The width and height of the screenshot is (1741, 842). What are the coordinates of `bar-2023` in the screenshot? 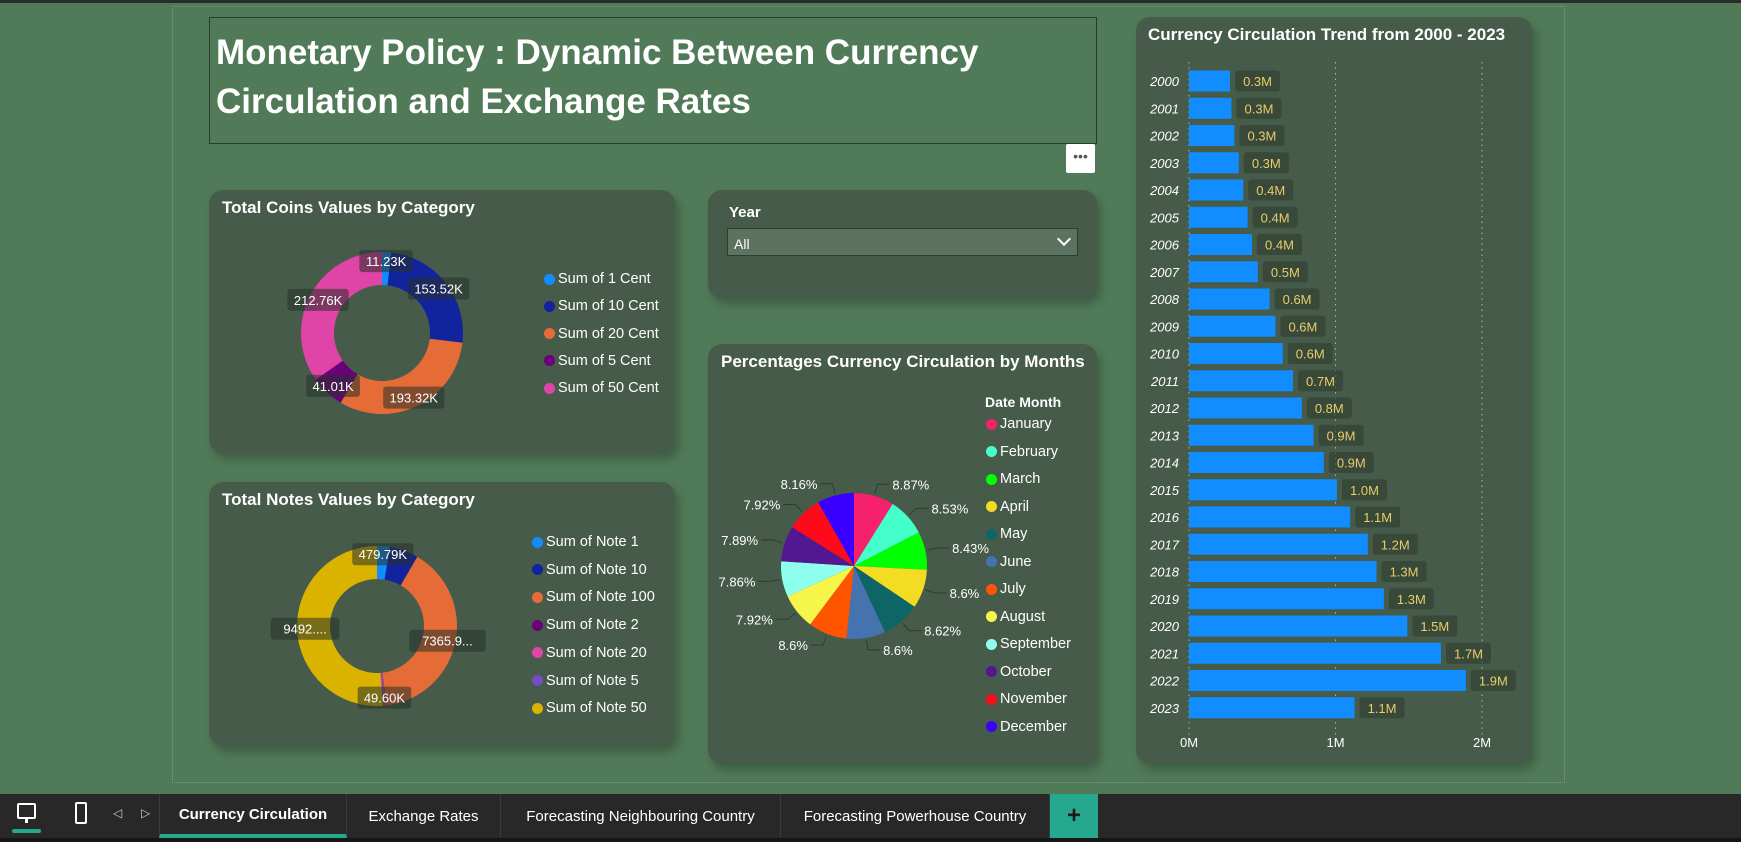 It's located at (1272, 708).